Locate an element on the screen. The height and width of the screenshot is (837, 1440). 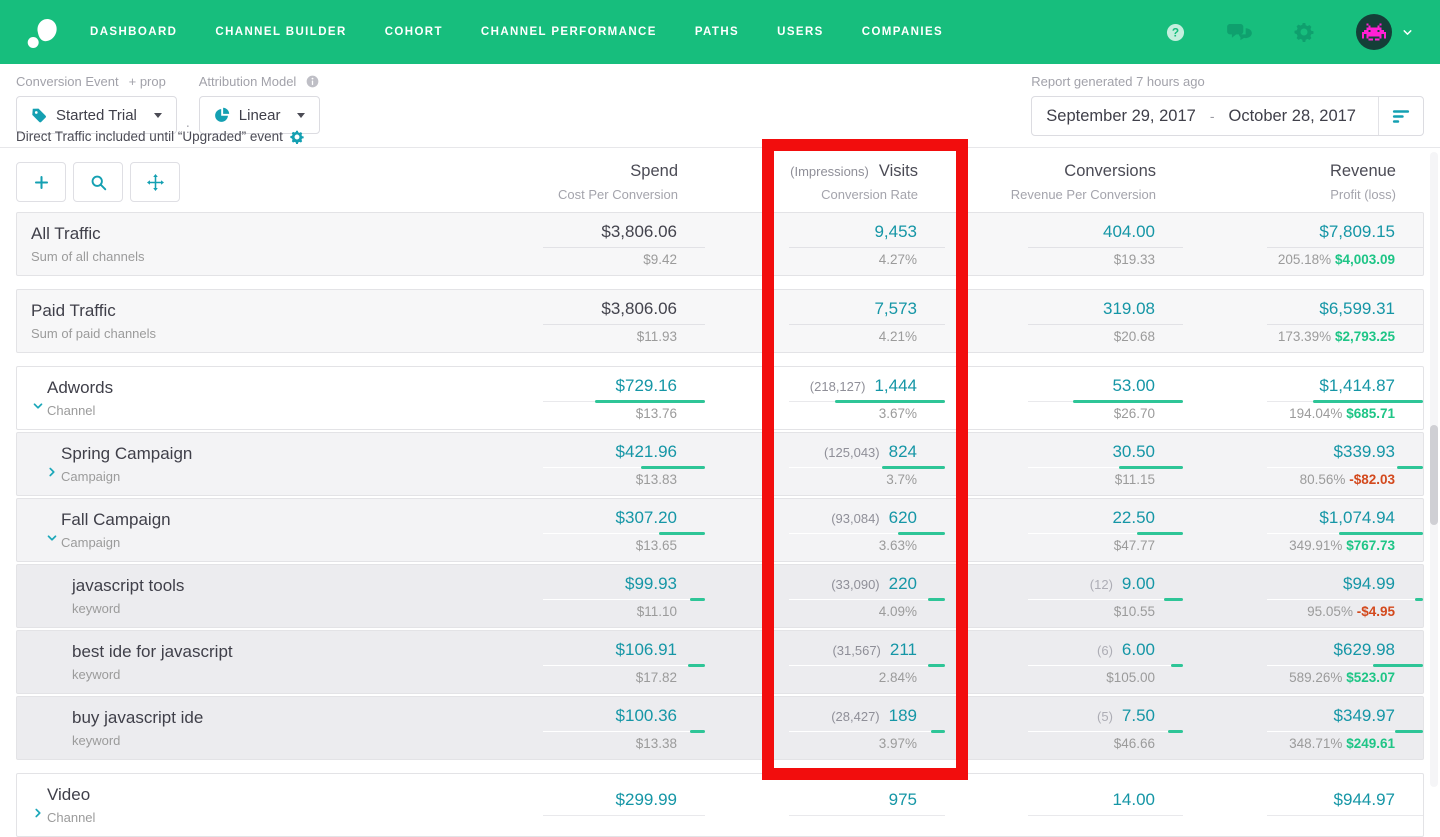
revenue-cell: $1,074.94 349.91% $767.73 is located at coordinates (1303, 530).